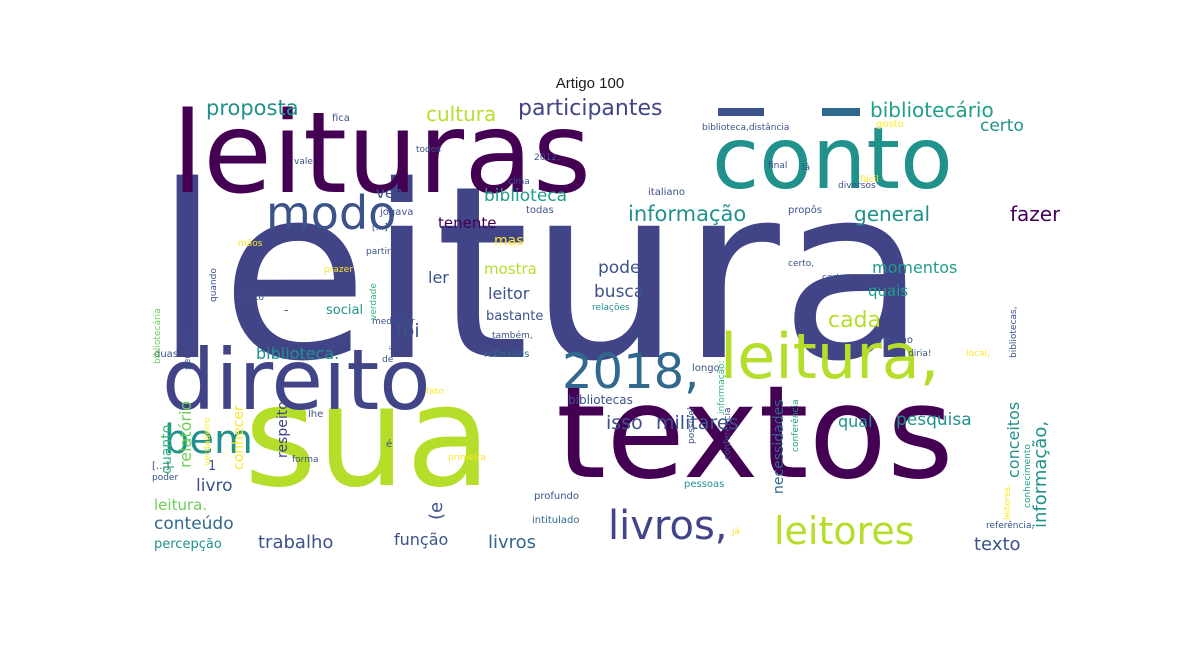  Describe the element at coordinates (1028, 476) in the screenshot. I see `cloud-word: conhecimento` at that location.